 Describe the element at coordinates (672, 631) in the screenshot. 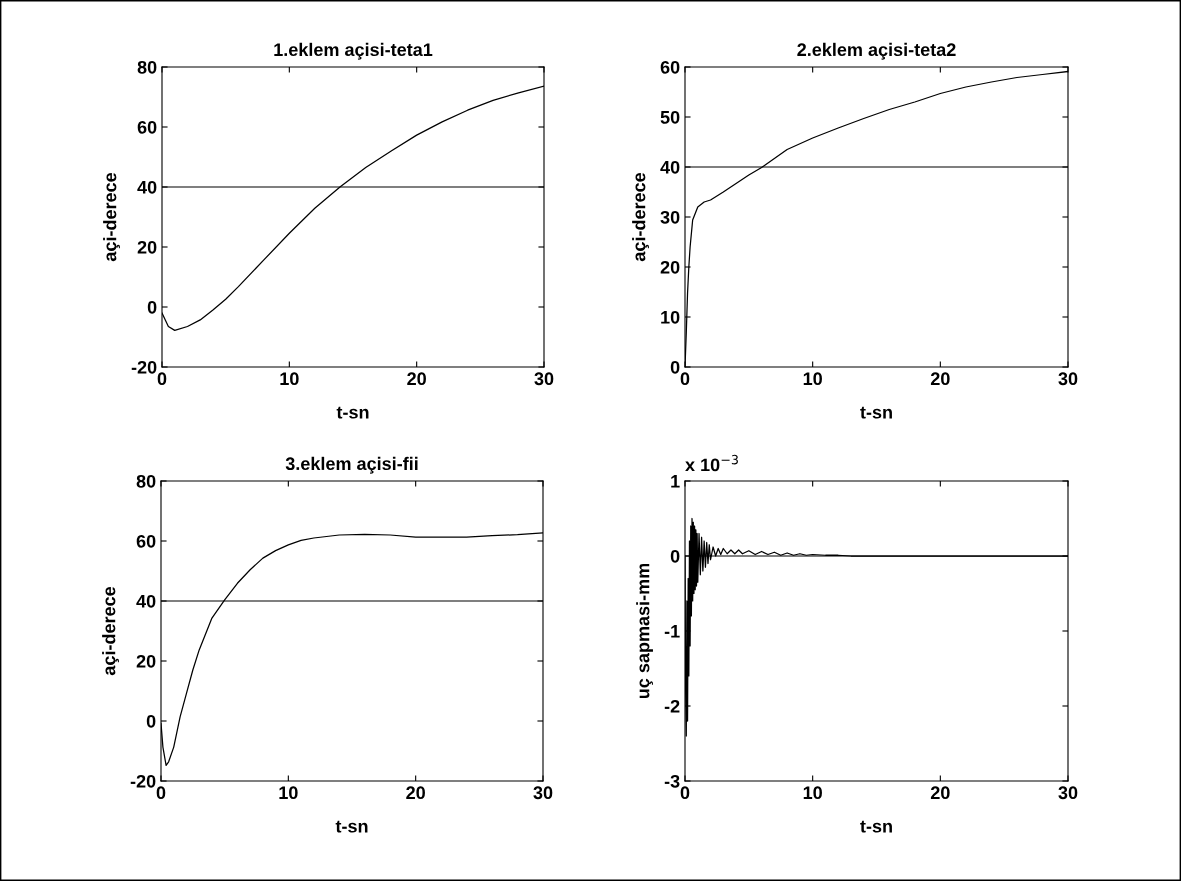

I see `y-tick-label: -1` at that location.